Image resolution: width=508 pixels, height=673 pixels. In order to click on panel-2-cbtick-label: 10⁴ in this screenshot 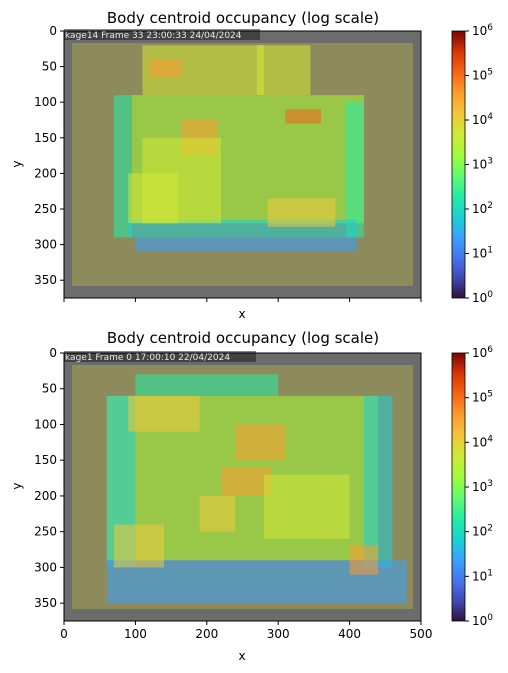, I will do `click(482, 441)`.